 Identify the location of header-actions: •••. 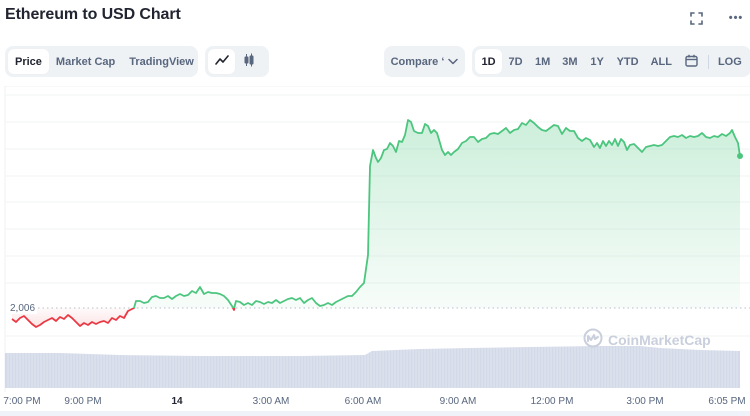
(716, 18).